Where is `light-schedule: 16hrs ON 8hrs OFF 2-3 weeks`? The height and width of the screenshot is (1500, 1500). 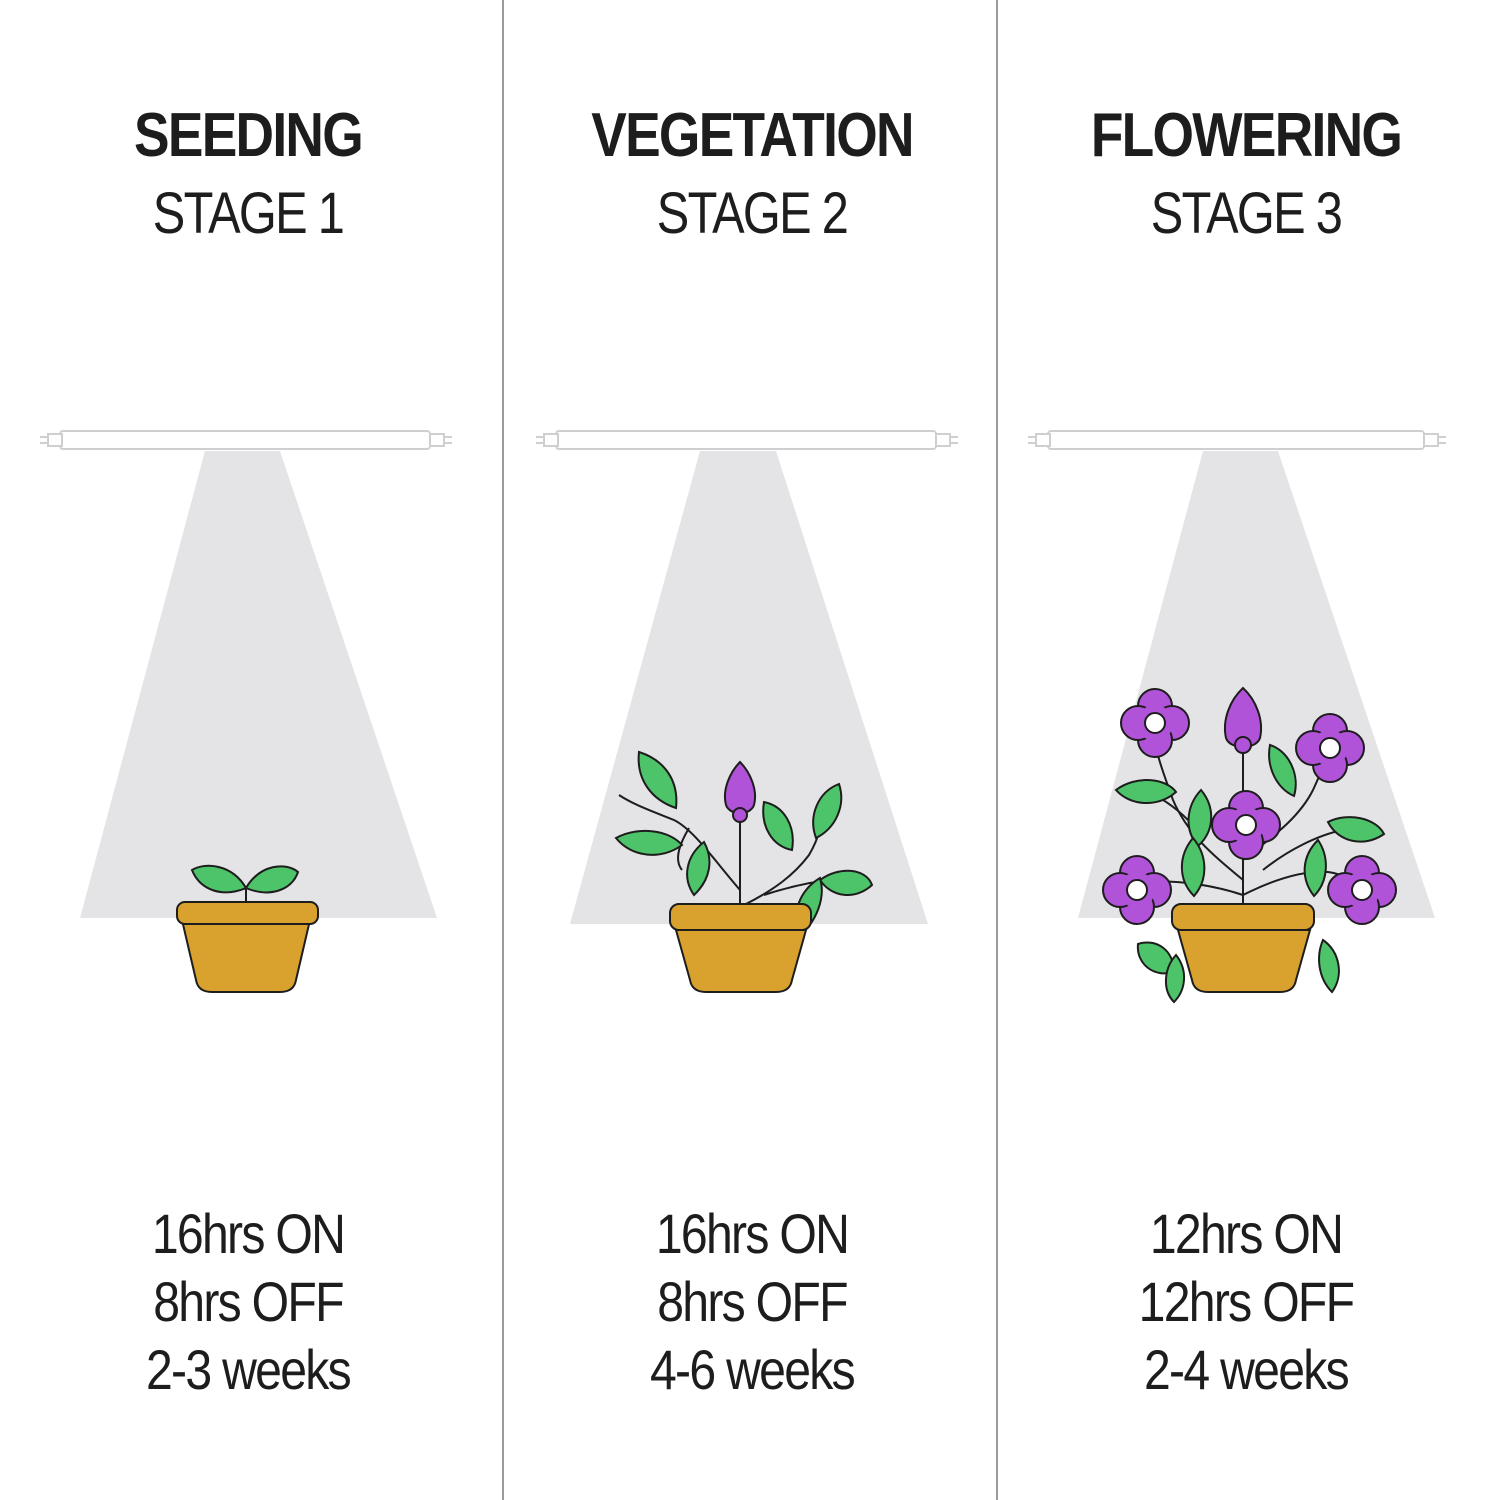
light-schedule: 16hrs ON 8hrs OFF 2-3 weeks is located at coordinates (248, 1302).